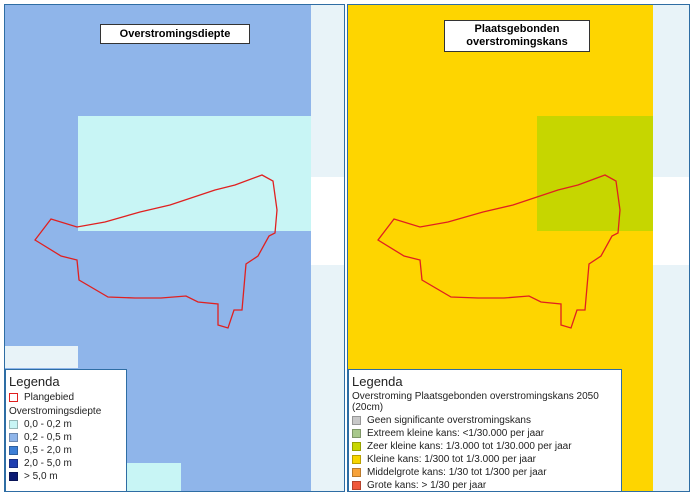 The image size is (694, 494). I want to click on legend-item: 0,5 - 2,0 m, so click(67, 450).